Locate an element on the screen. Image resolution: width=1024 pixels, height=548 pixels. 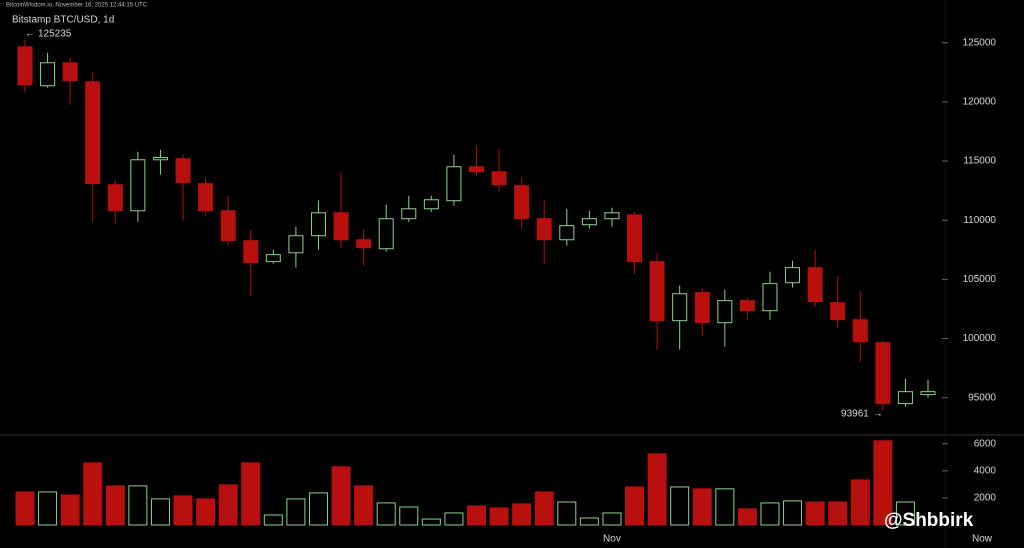
arrow: → is located at coordinates (878, 414).